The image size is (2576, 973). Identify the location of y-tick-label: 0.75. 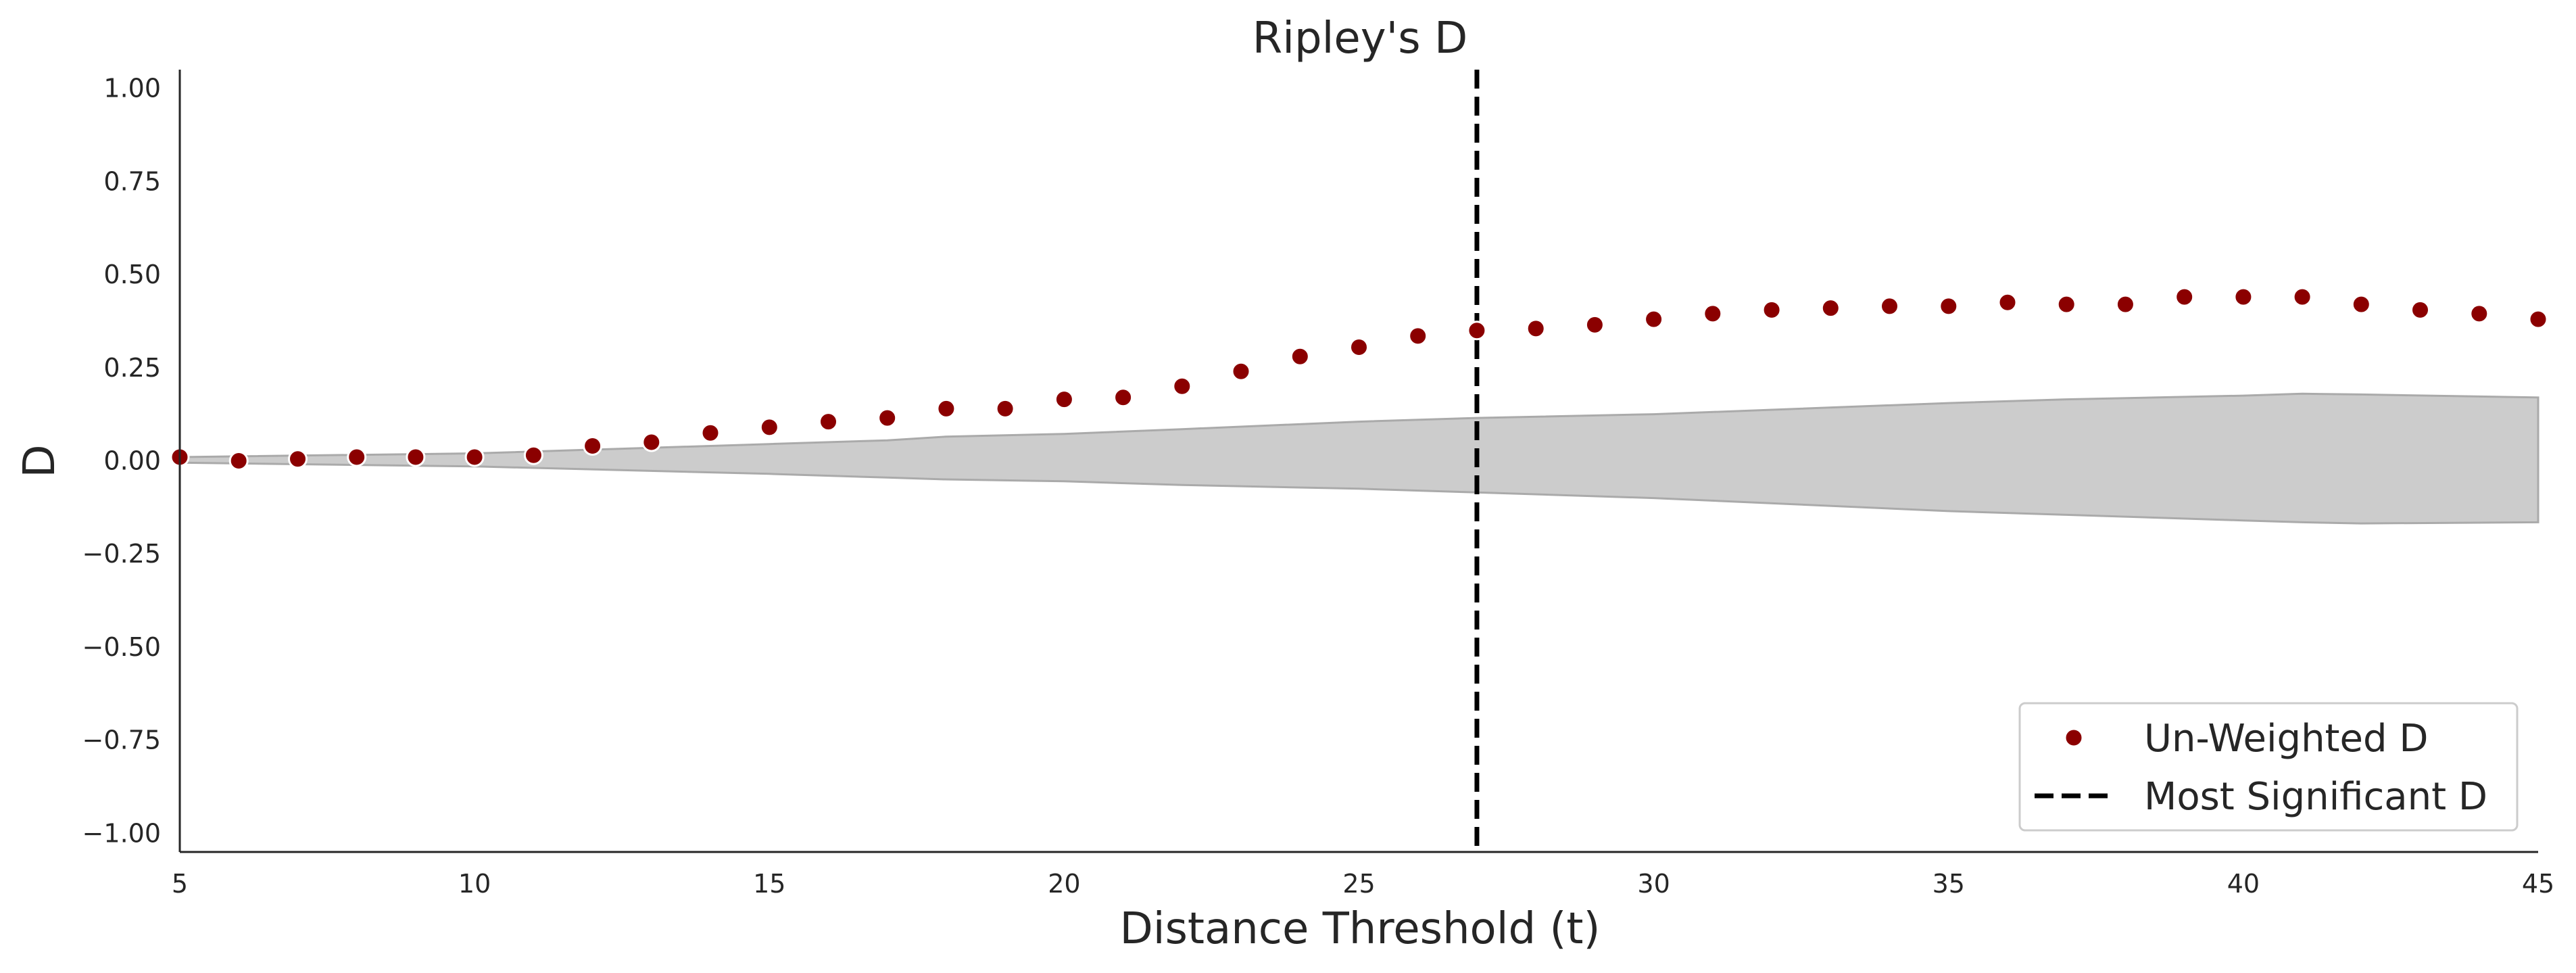
(132, 181).